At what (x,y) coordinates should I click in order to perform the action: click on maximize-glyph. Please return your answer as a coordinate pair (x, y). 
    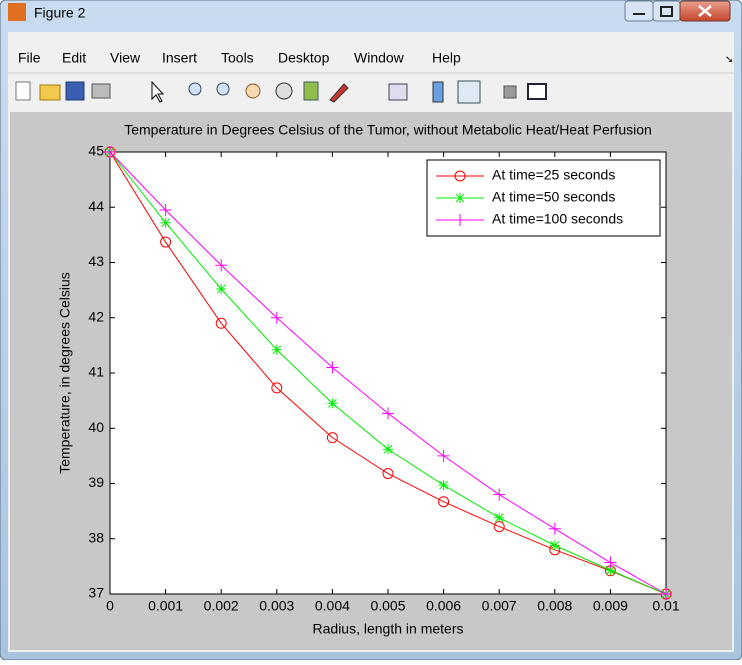
    Looking at the image, I should click on (666, 11).